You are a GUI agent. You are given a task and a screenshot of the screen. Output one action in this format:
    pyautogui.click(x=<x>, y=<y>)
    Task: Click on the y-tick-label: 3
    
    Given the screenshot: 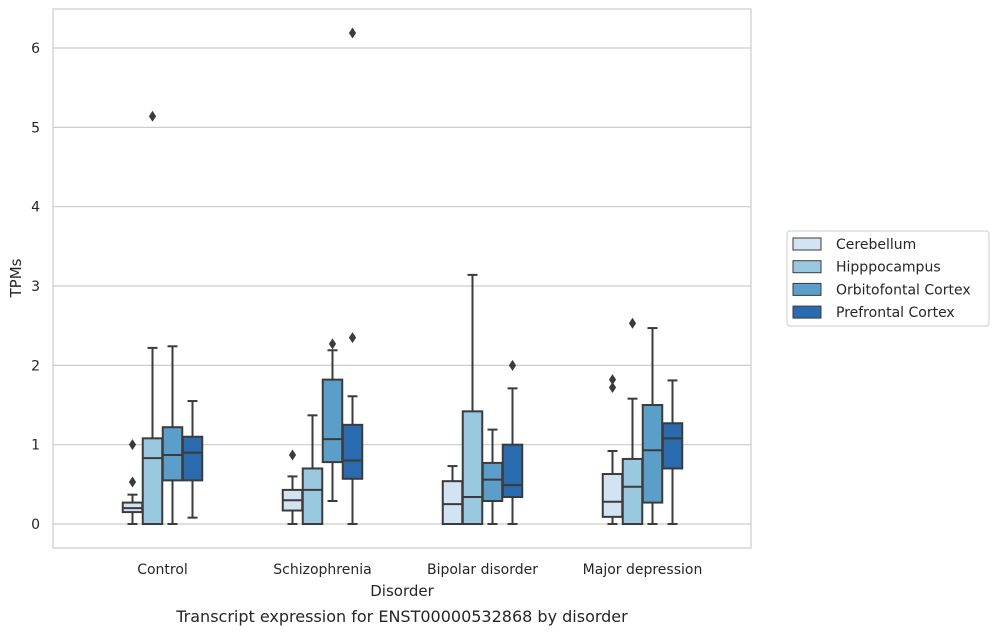 What is the action you would take?
    pyautogui.click(x=35, y=287)
    